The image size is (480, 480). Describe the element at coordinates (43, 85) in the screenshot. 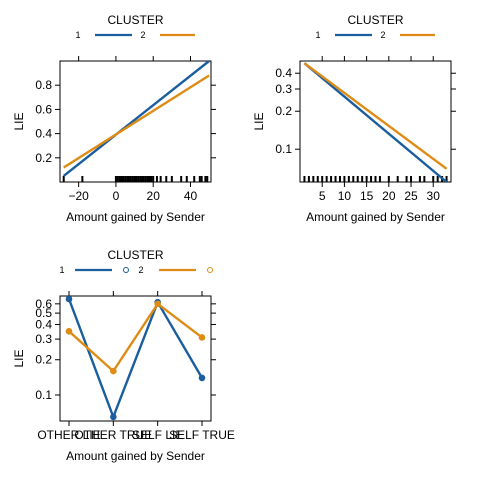

I see `y-tick-label: 0.8` at that location.